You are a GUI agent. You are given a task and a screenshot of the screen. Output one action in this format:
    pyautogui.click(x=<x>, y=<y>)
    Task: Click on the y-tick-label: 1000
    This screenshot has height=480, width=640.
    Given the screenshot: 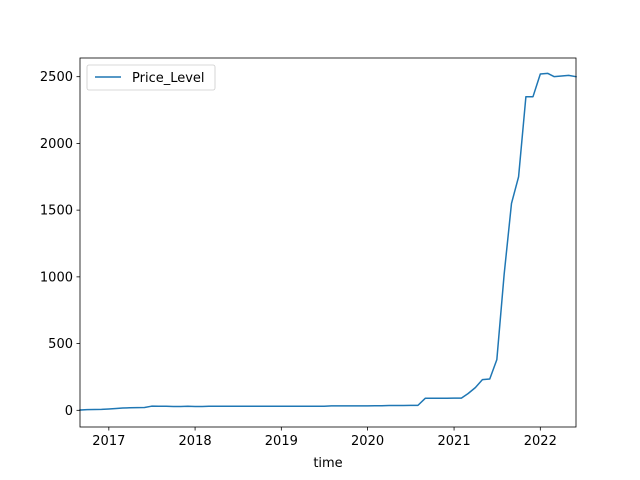 What is the action you would take?
    pyautogui.click(x=56, y=277)
    